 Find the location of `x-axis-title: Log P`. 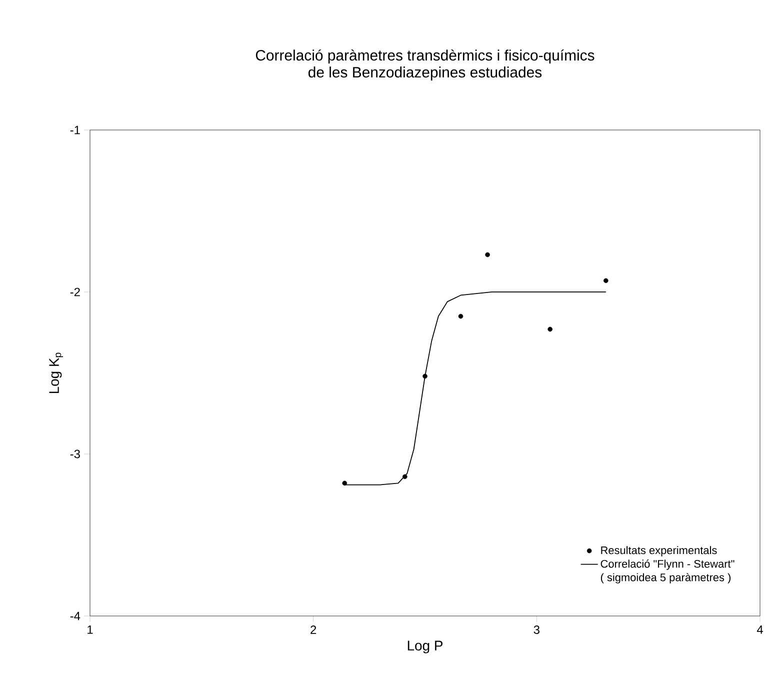

x-axis-title: Log P is located at coordinates (425, 647).